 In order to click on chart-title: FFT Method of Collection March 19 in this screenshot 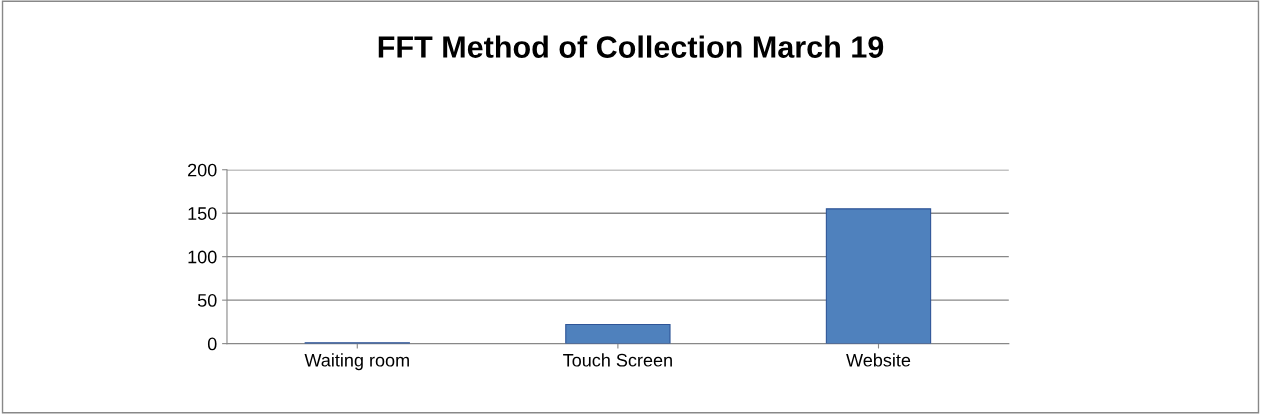, I will do `click(631, 46)`.